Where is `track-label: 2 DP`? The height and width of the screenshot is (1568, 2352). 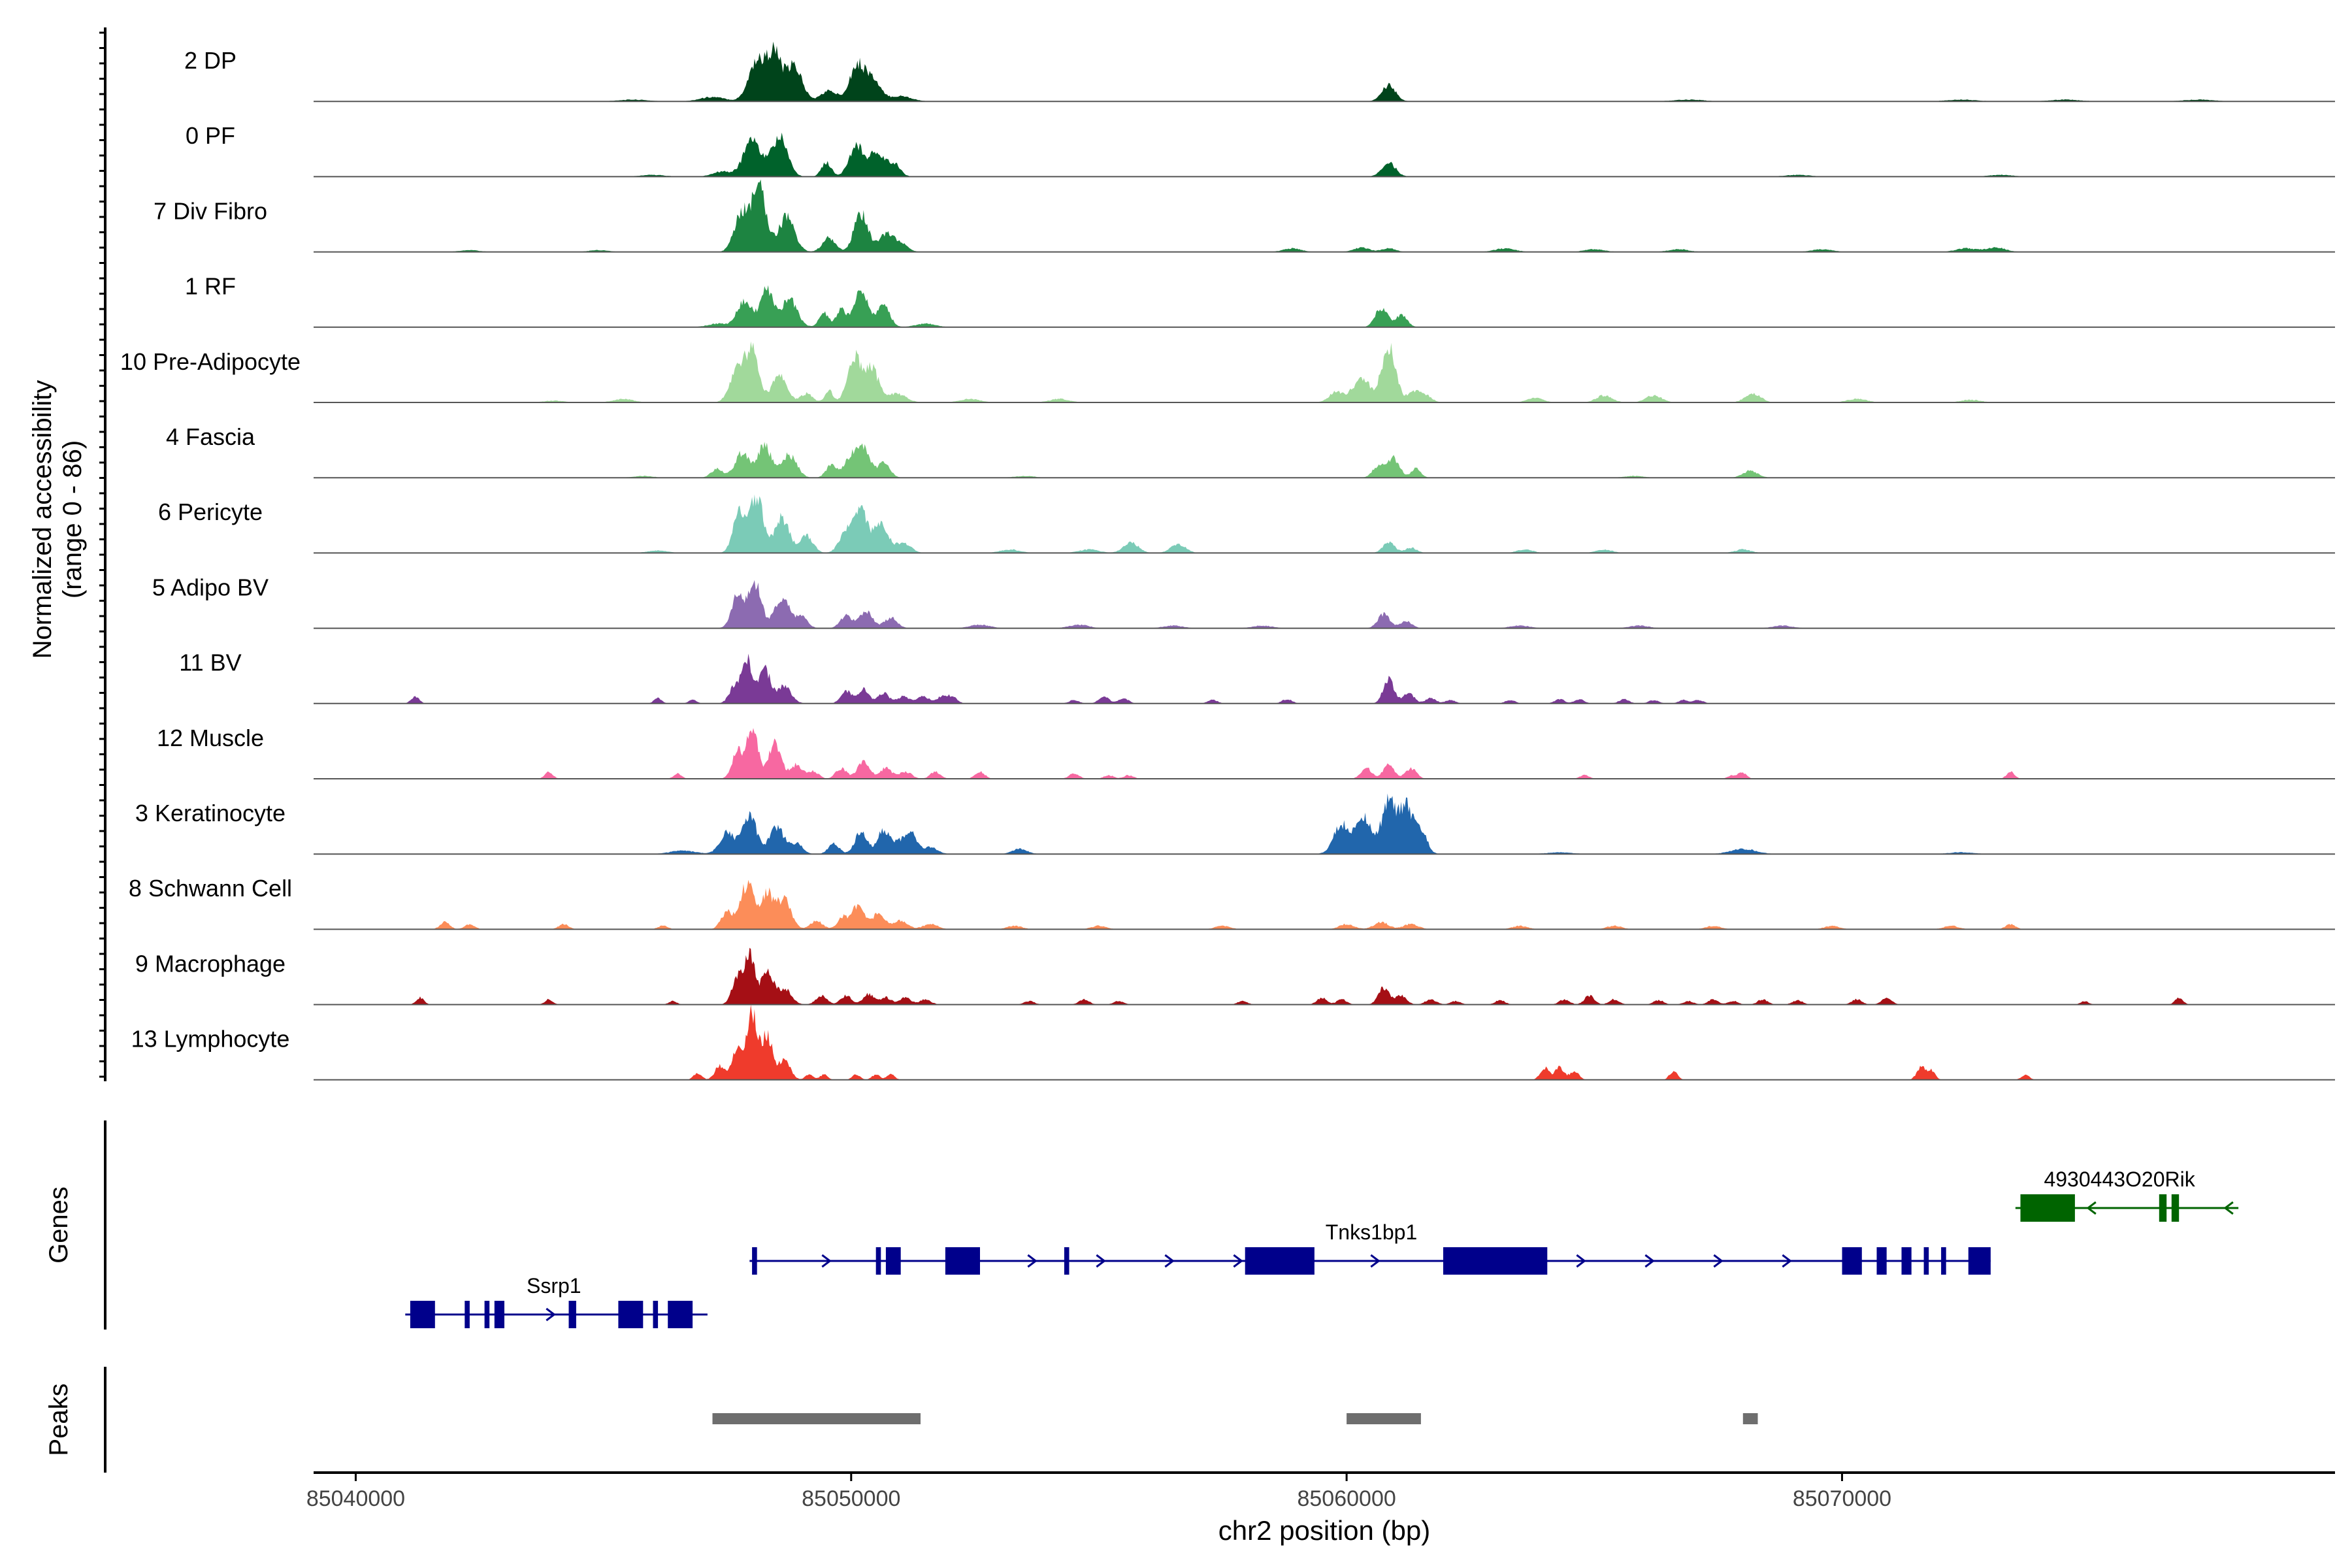
track-label: 2 DP is located at coordinates (210, 60).